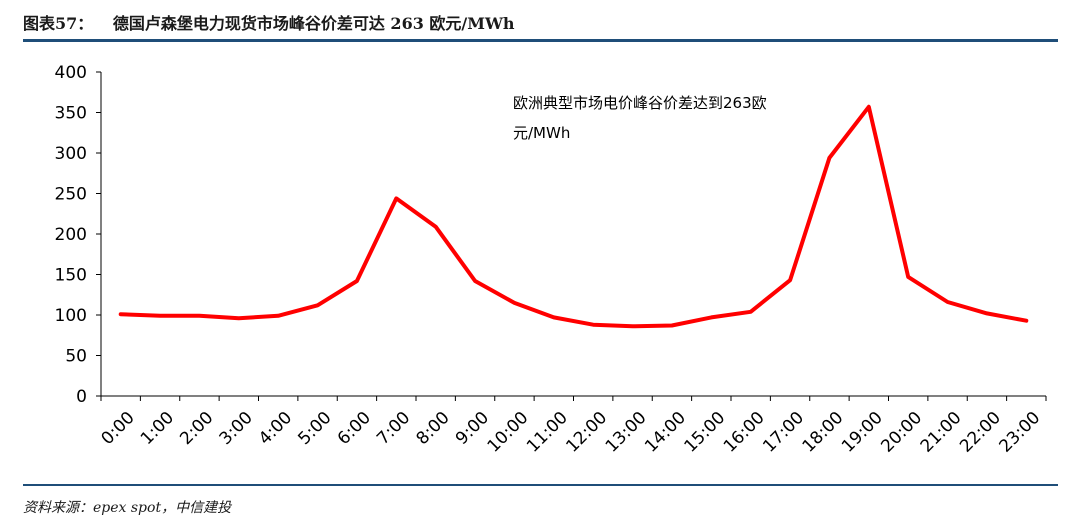  Describe the element at coordinates (71, 114) in the screenshot. I see `y-tick-label: 350` at that location.